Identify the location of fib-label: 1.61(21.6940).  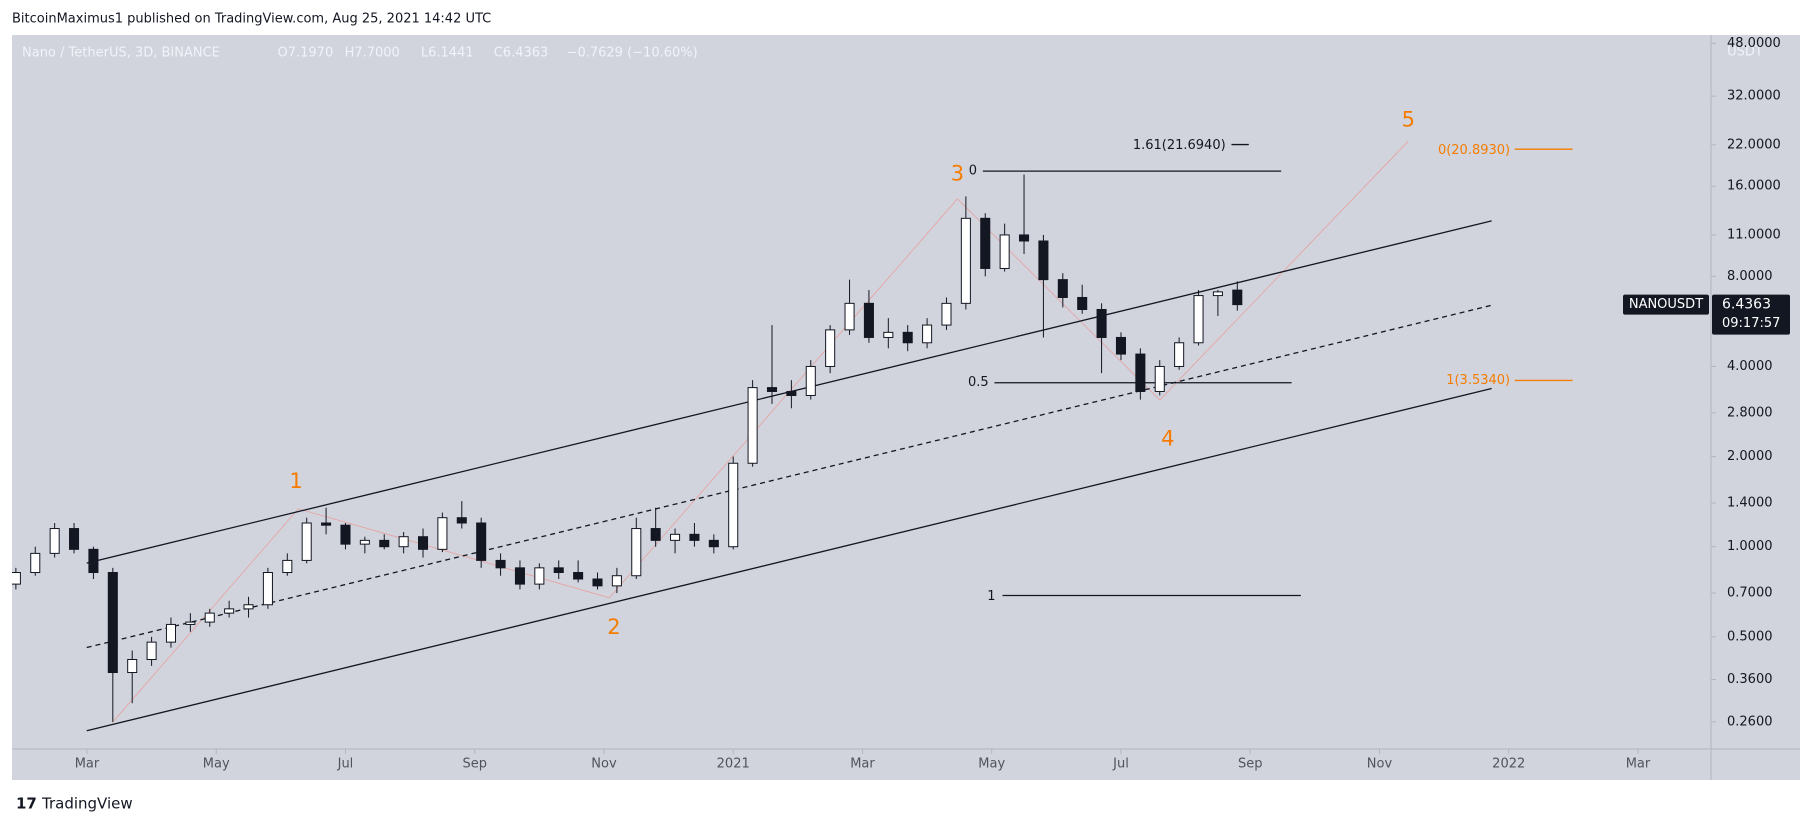
(1179, 145).